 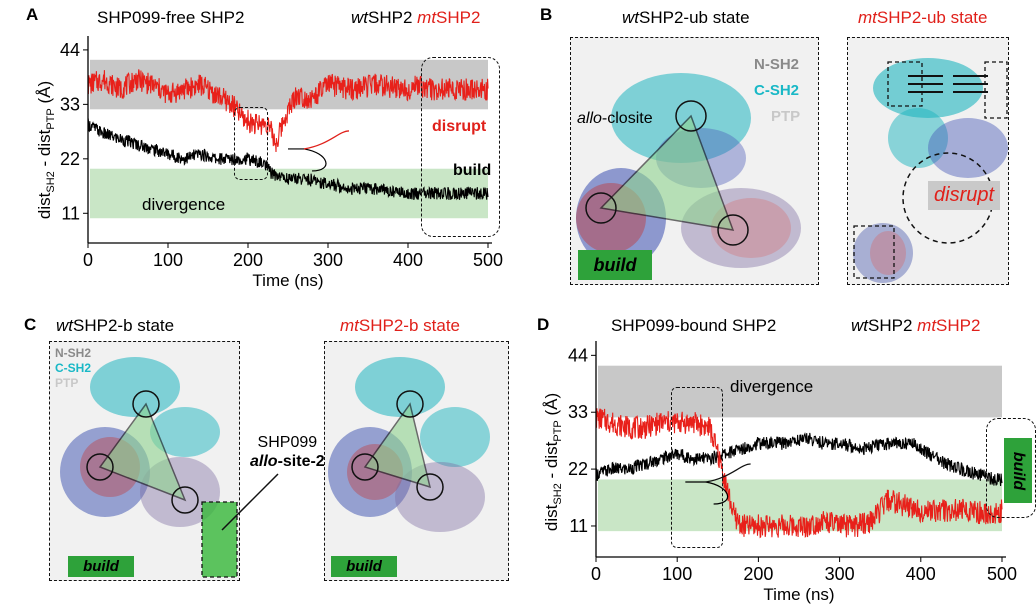 I want to click on structure-render-c-left, so click(x=149, y=467).